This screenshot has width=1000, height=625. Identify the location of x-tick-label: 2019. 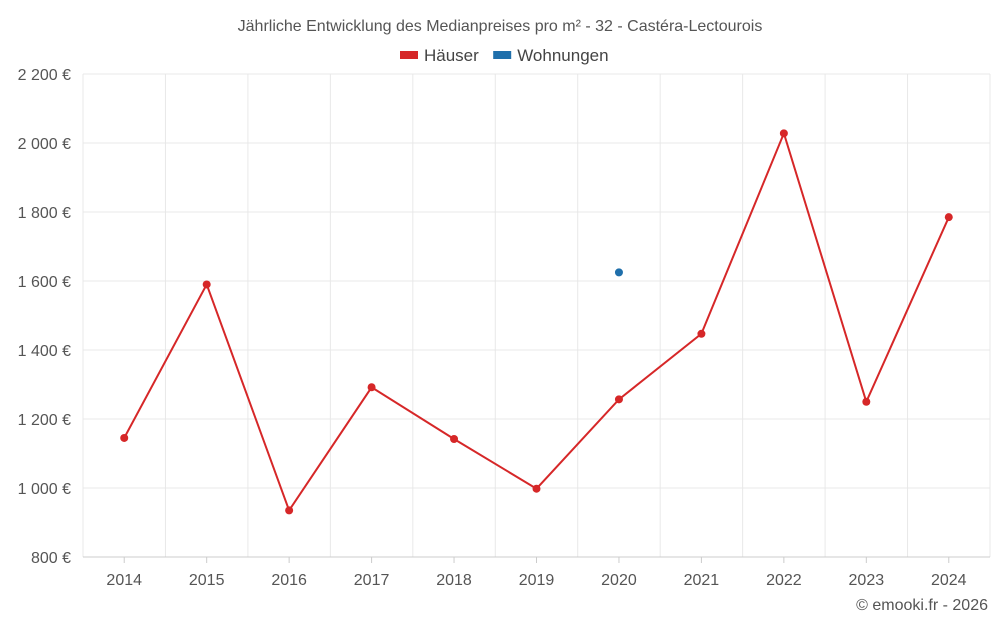
(537, 580).